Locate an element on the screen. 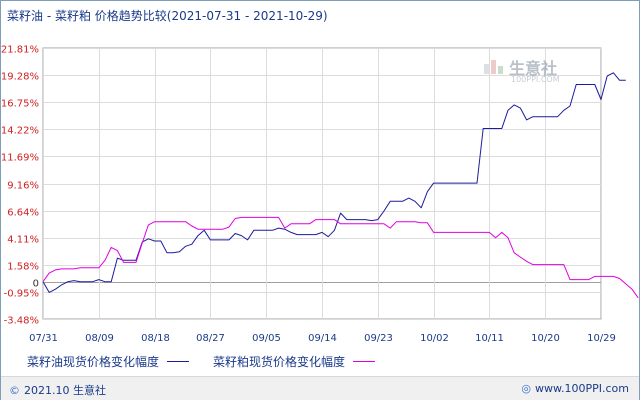 The image size is (640, 401). footer-left-text: 2021.10 生意社 is located at coordinates (65, 390).